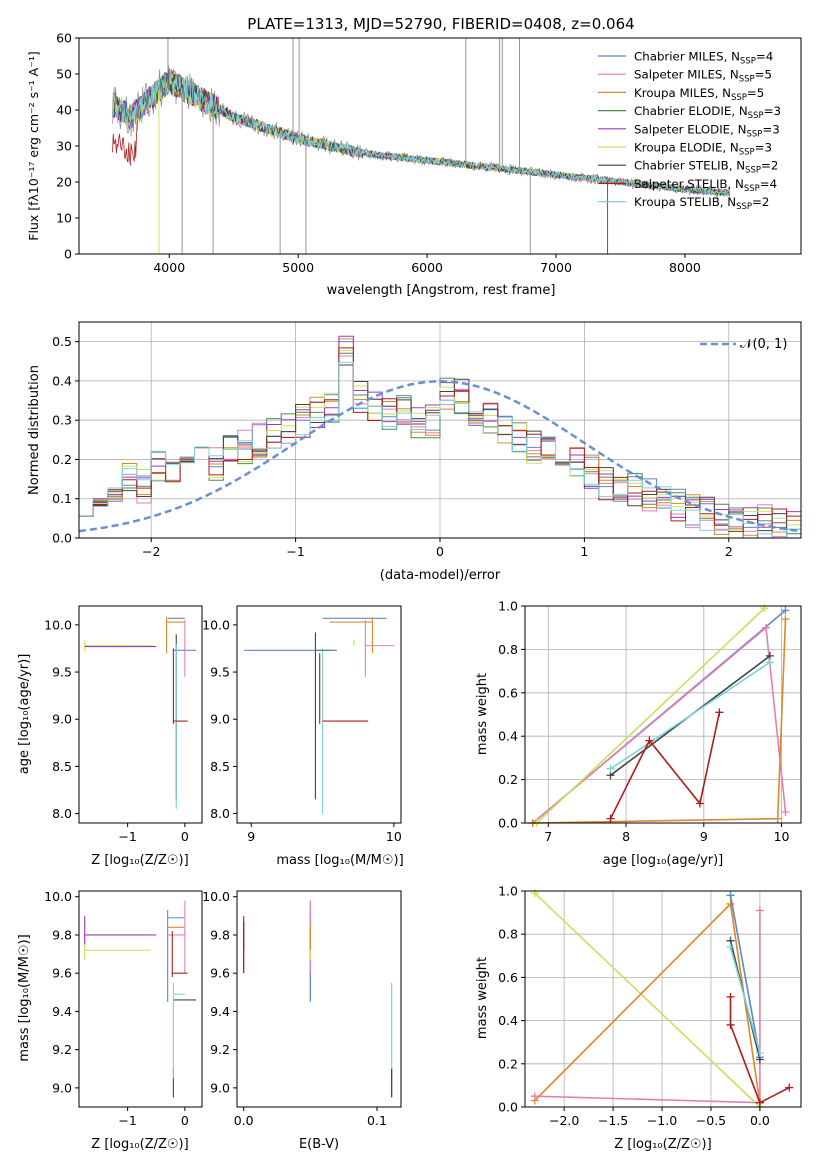 The image size is (819, 1170). What do you see at coordinates (703, 58) in the screenshot?
I see `spectrum-legend-entry: Chabrier MILES, NSSP=4` at bounding box center [703, 58].